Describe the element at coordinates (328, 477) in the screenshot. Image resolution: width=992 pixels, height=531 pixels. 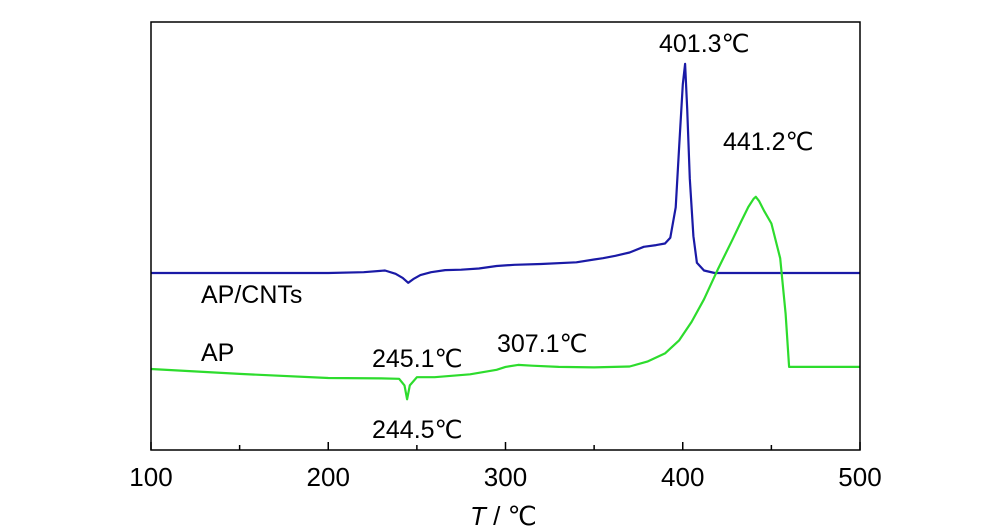
I see `x-tick-label: 200` at that location.